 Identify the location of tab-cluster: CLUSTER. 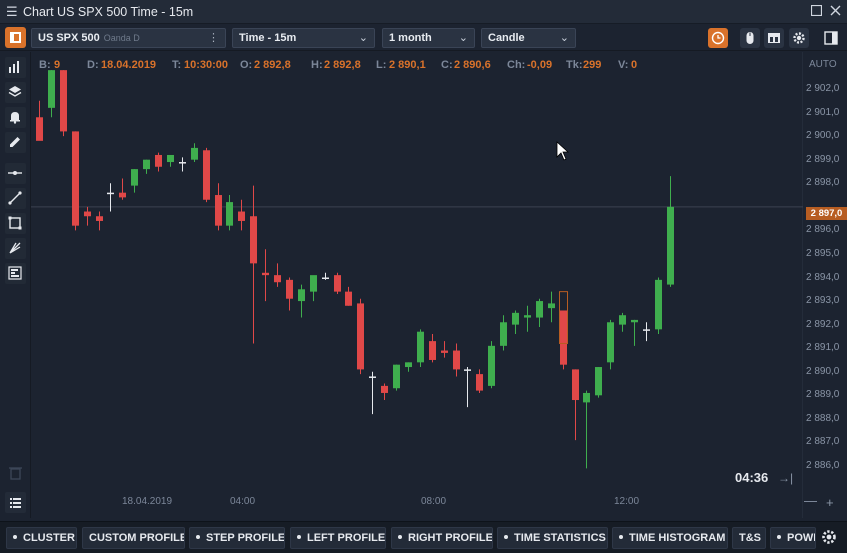
(41, 538).